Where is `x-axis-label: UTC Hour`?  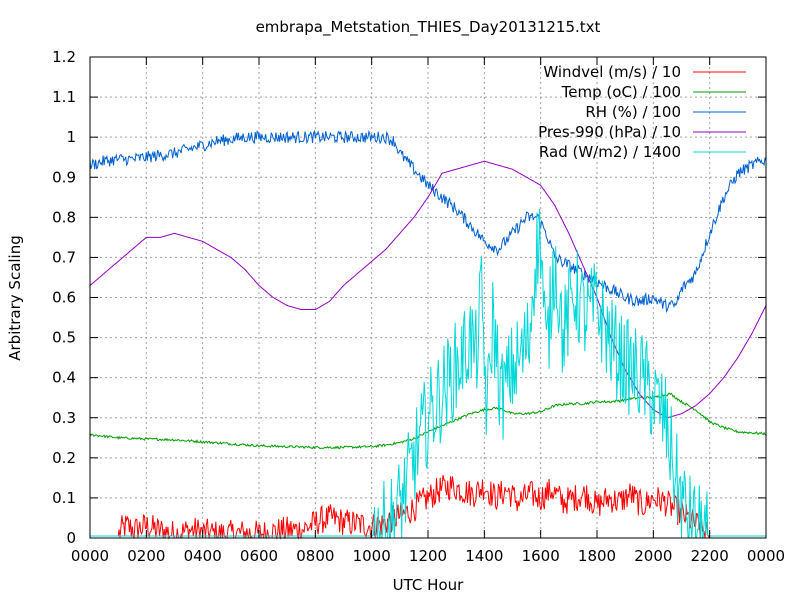 x-axis-label: UTC Hour is located at coordinates (428, 585).